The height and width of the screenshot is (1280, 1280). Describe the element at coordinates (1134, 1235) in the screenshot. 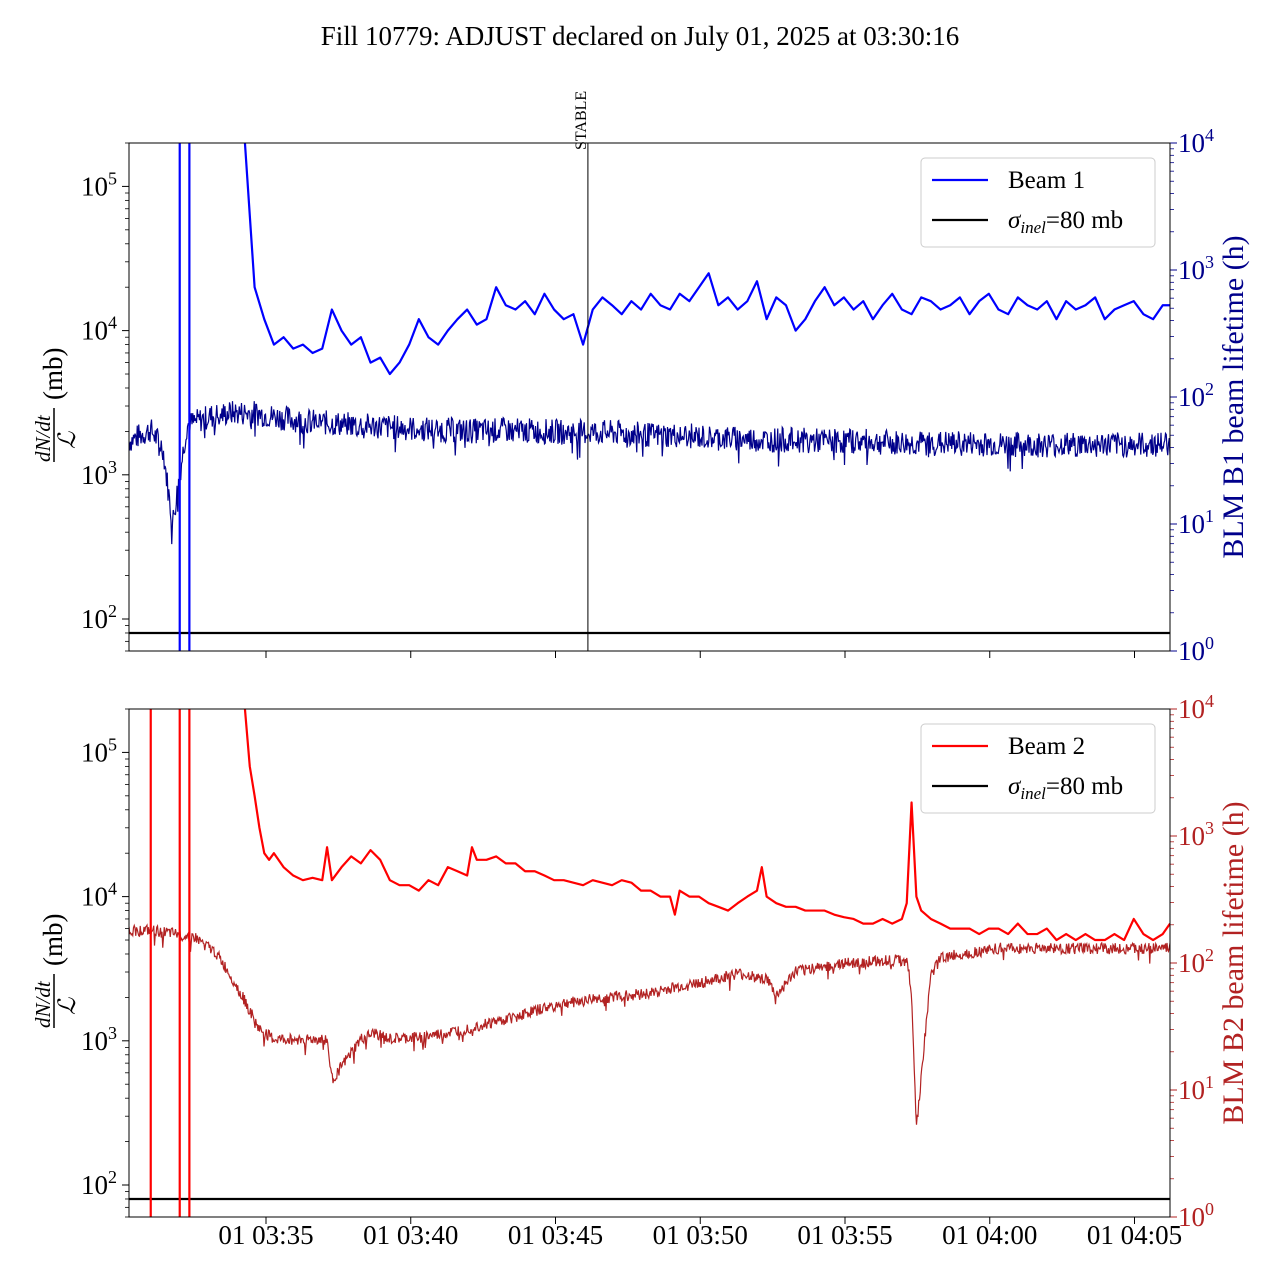

I see `x-tick-label: 01 04:05` at that location.